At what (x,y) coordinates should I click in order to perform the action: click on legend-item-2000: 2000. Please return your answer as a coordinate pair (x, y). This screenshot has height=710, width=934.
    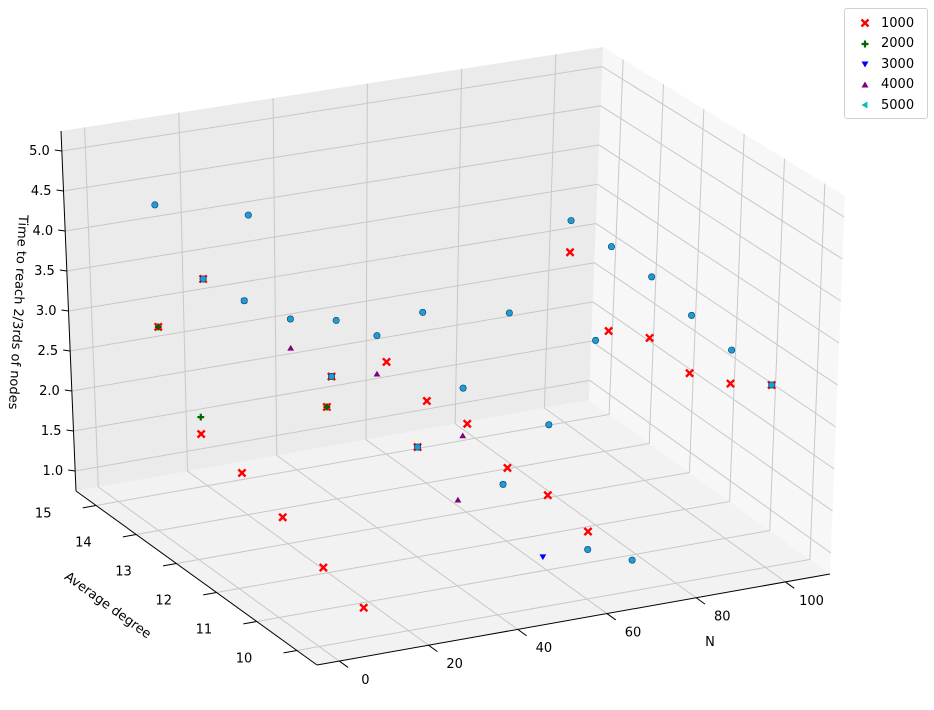
    Looking at the image, I should click on (886, 44).